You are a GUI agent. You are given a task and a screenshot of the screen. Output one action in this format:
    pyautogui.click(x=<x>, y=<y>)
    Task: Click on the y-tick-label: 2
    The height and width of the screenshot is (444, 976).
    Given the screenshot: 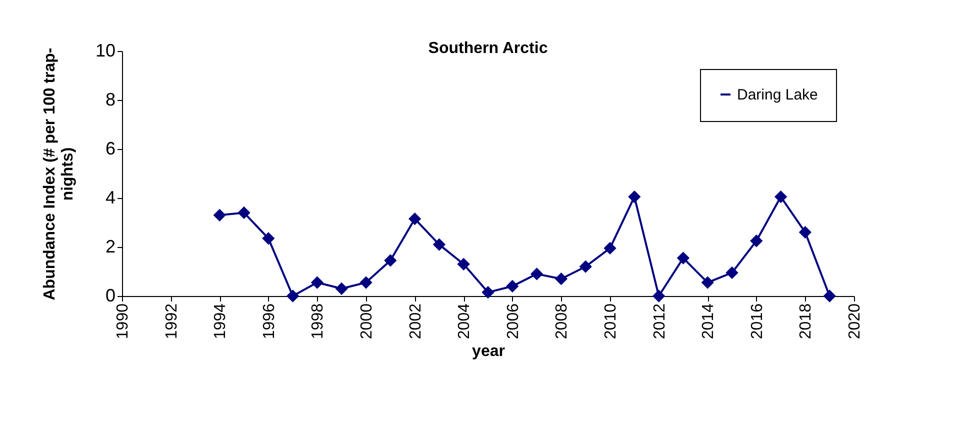 What is the action you would take?
    pyautogui.click(x=110, y=246)
    